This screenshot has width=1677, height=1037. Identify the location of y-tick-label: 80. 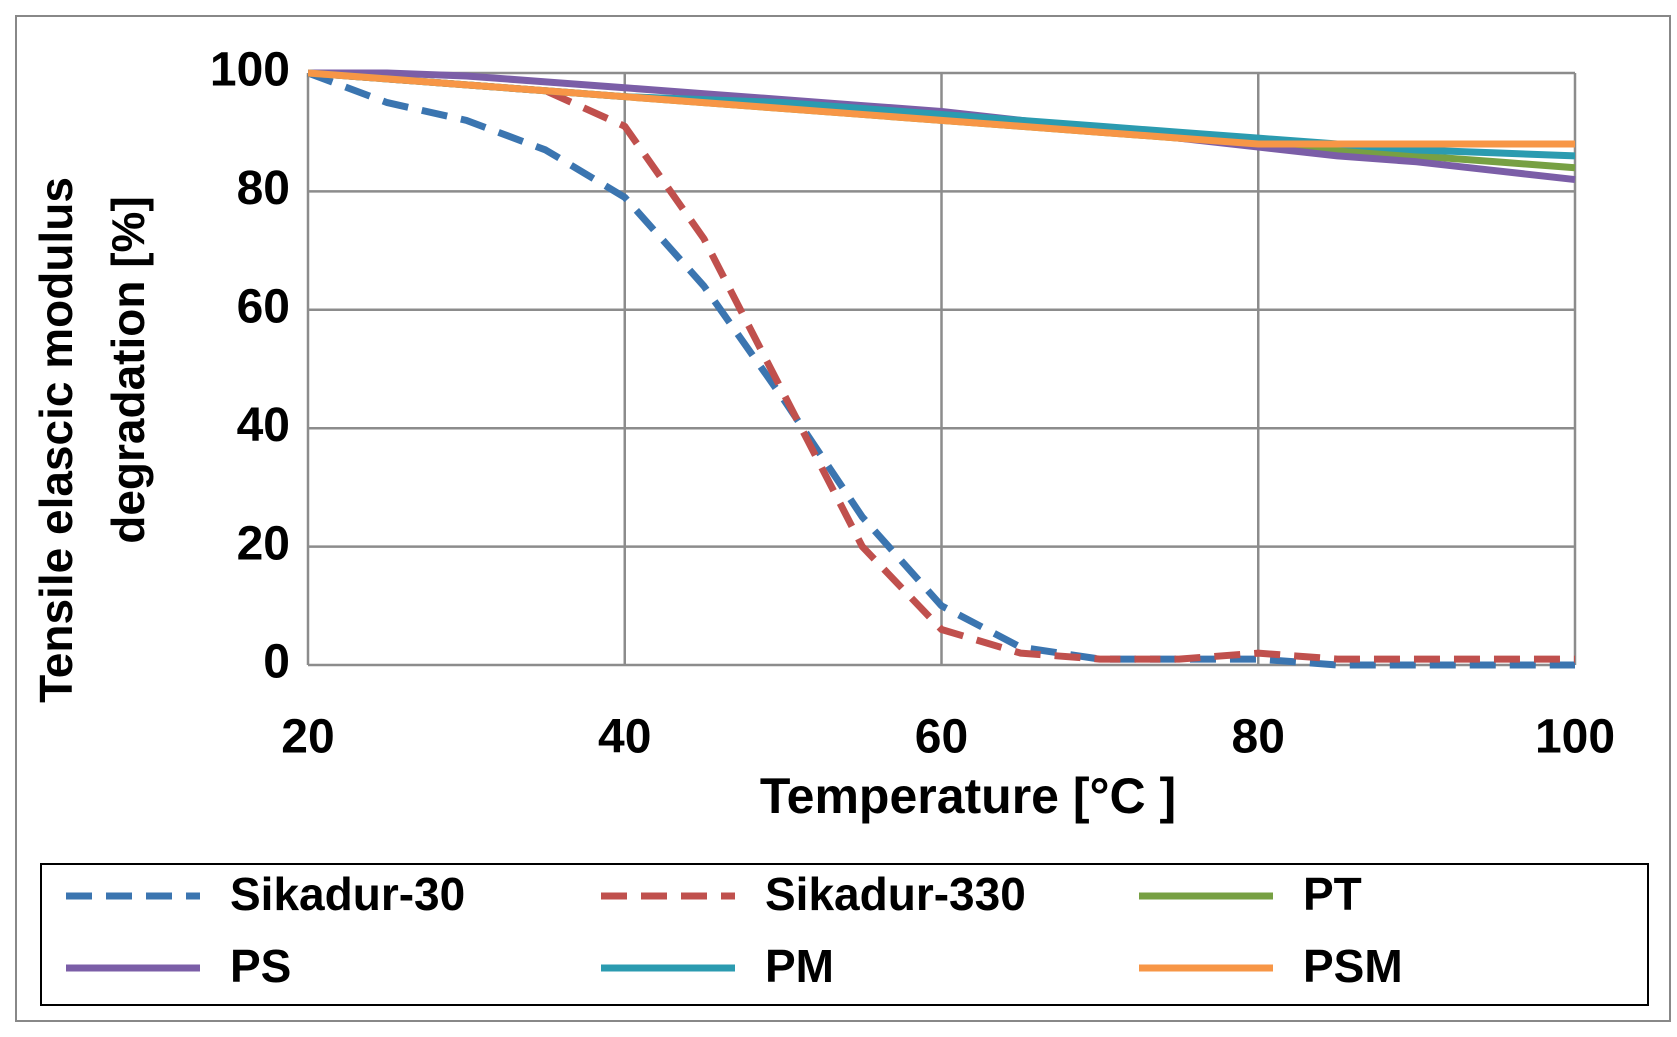
(263, 188).